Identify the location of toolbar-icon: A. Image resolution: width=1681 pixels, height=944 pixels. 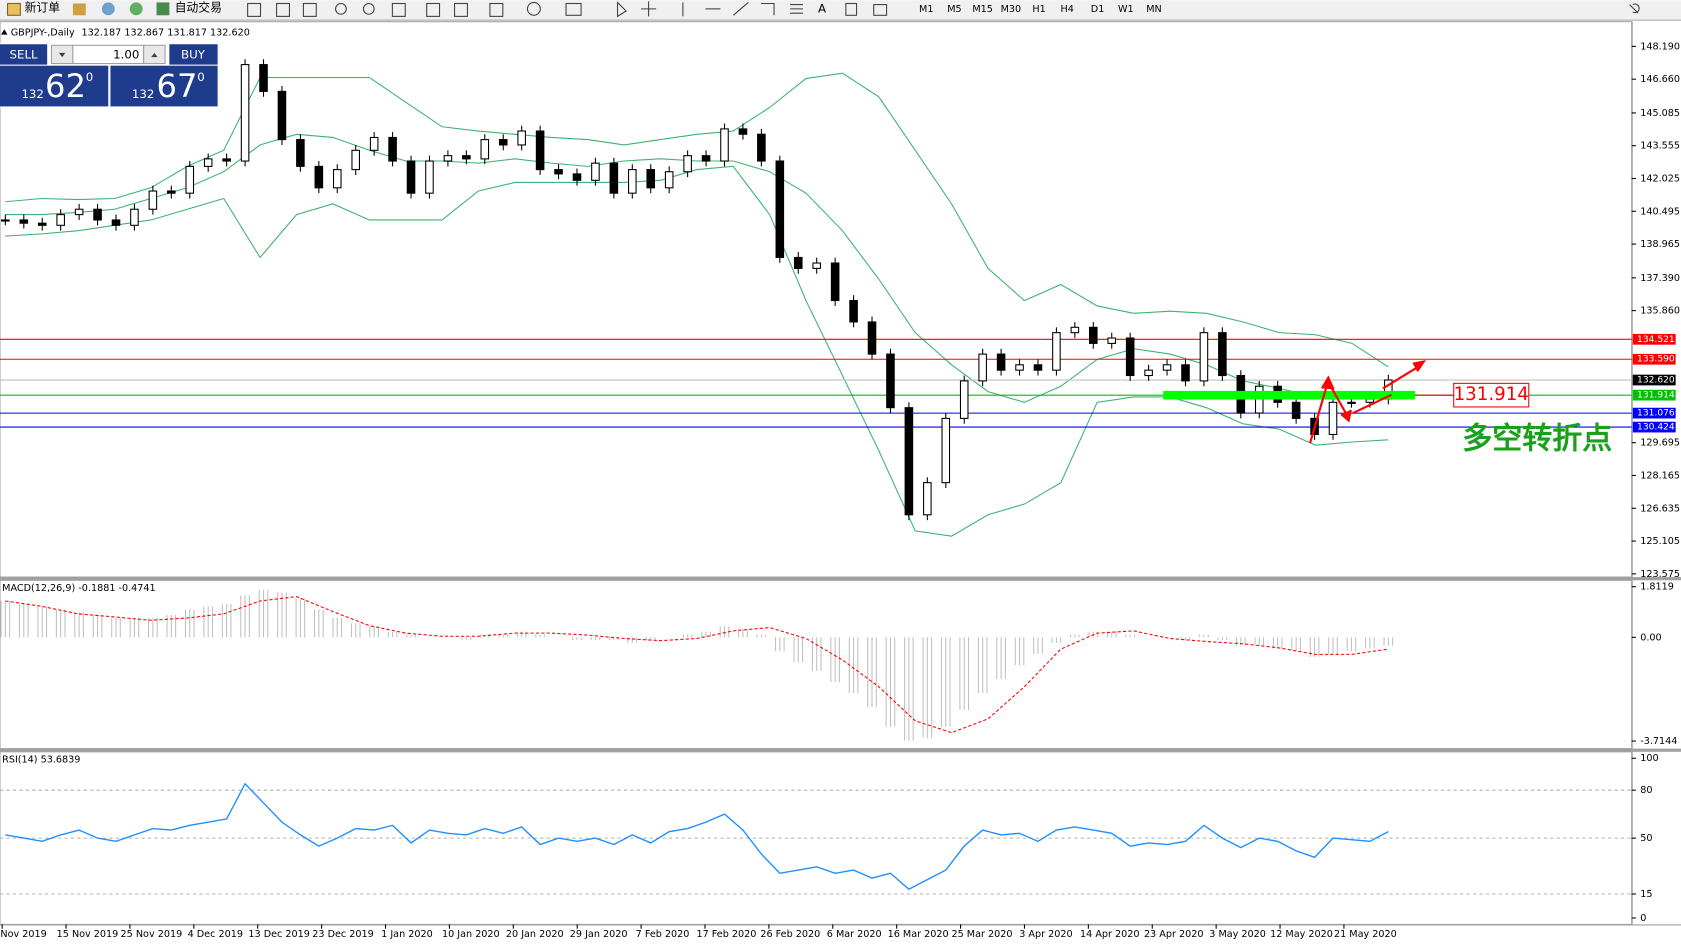
(822, 8).